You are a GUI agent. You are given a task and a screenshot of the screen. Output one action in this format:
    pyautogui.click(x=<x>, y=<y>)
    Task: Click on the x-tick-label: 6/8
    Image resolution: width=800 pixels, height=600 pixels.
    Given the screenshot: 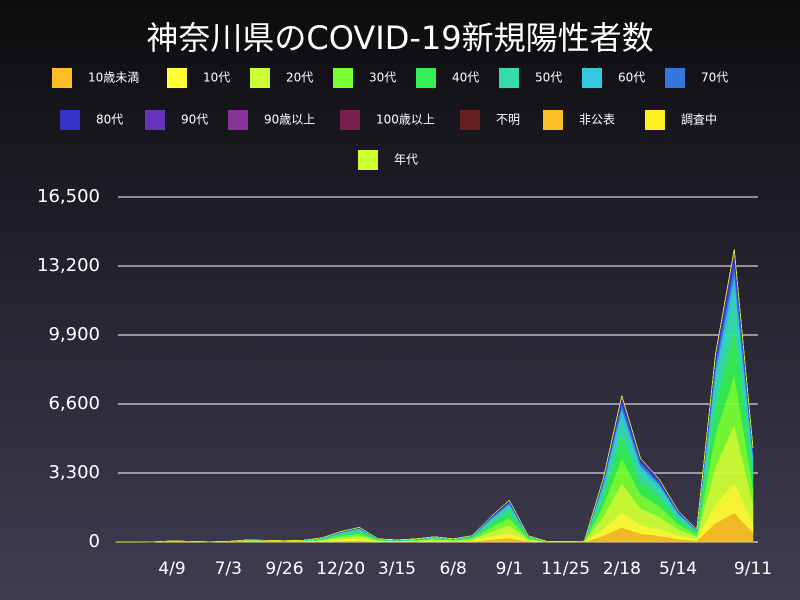 What is the action you would take?
    pyautogui.click(x=452, y=569)
    